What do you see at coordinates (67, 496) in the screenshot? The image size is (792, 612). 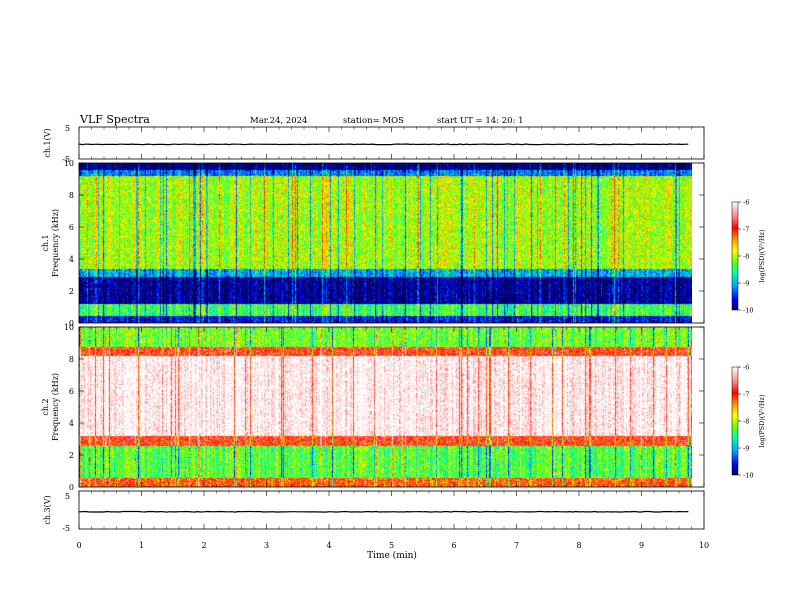 I see `ch3-voltage-tick-top: 5` at bounding box center [67, 496].